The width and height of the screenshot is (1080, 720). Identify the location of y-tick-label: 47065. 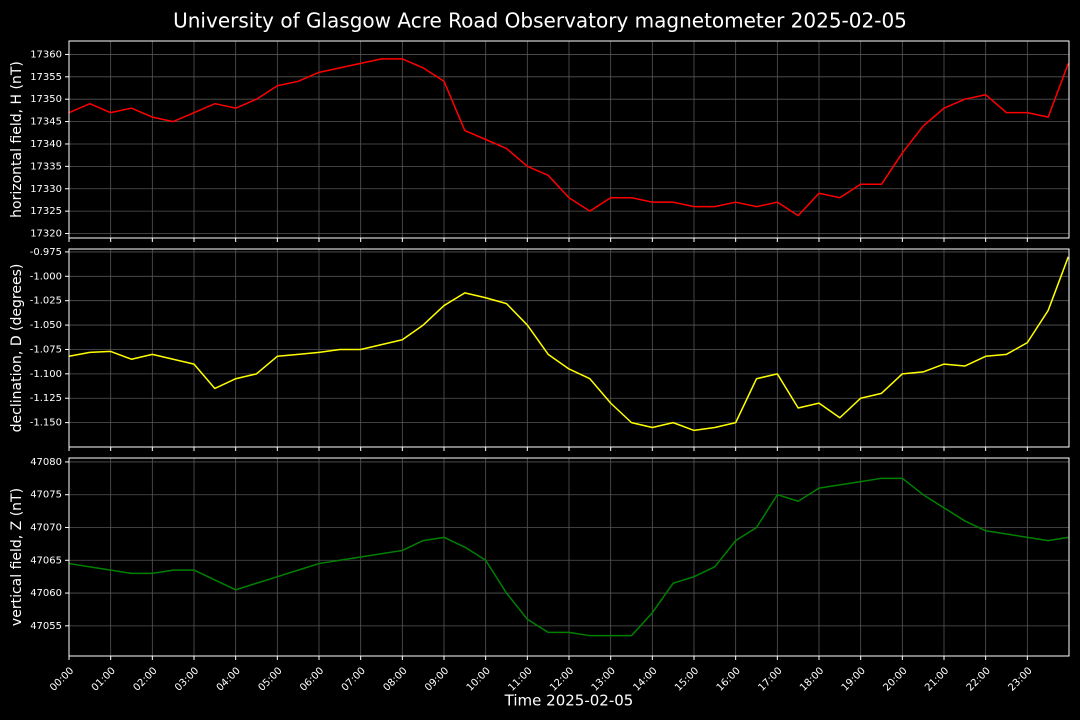
(46, 560).